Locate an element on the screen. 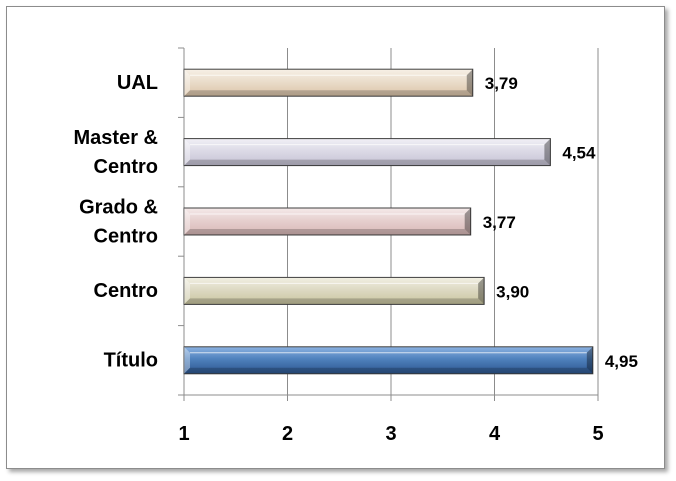 This screenshot has width=676, height=481. x-tick-label-5: 5 is located at coordinates (597, 434).